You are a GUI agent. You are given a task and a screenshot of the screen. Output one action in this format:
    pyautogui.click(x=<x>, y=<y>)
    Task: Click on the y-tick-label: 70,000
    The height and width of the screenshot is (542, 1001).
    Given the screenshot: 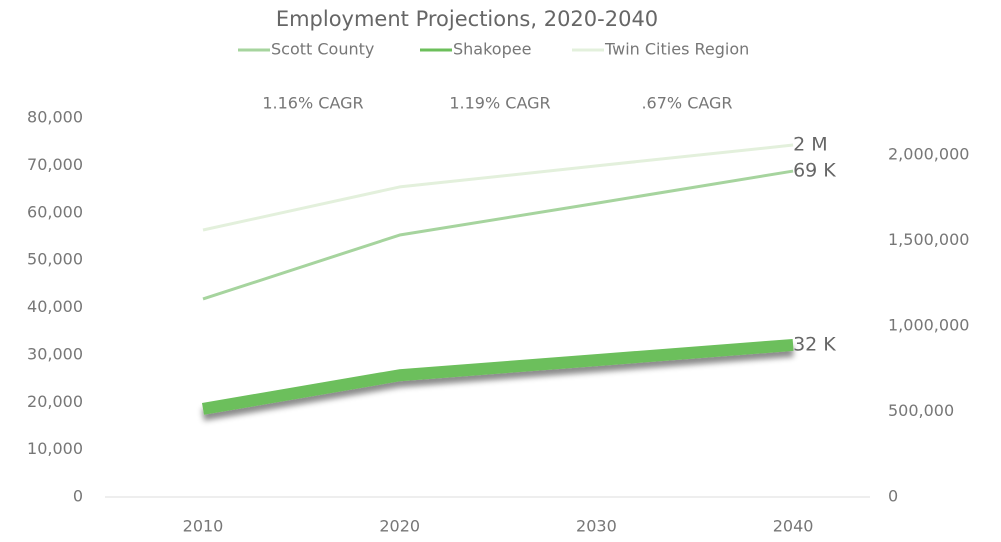 What is the action you would take?
    pyautogui.click(x=55, y=164)
    